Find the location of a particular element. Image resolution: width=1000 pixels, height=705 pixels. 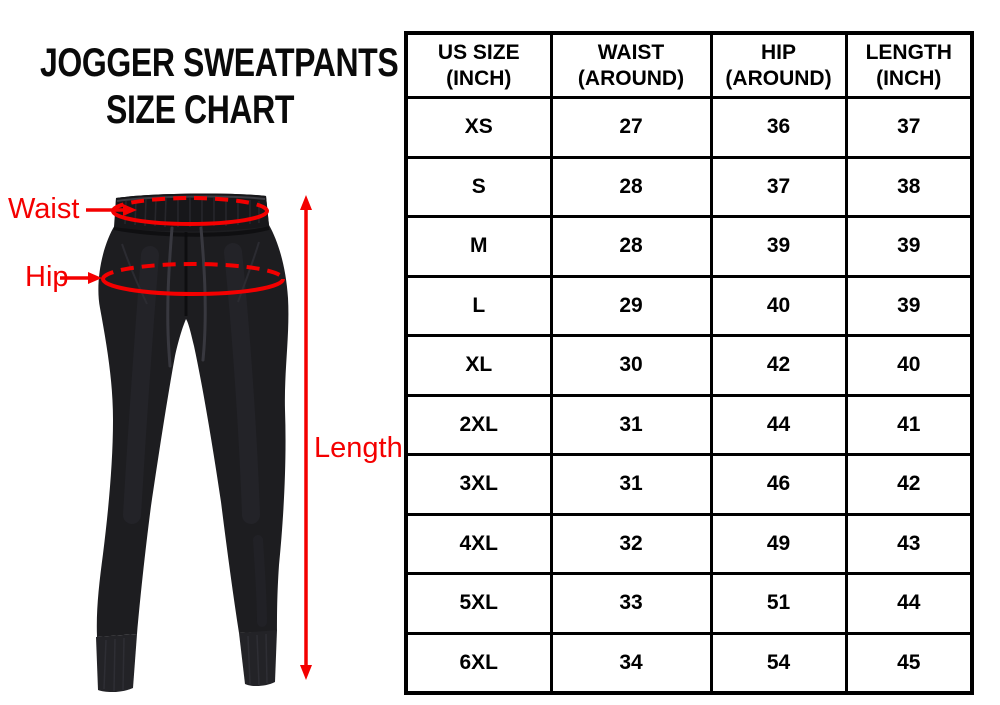

cell-size: 5XL is located at coordinates (478, 603).